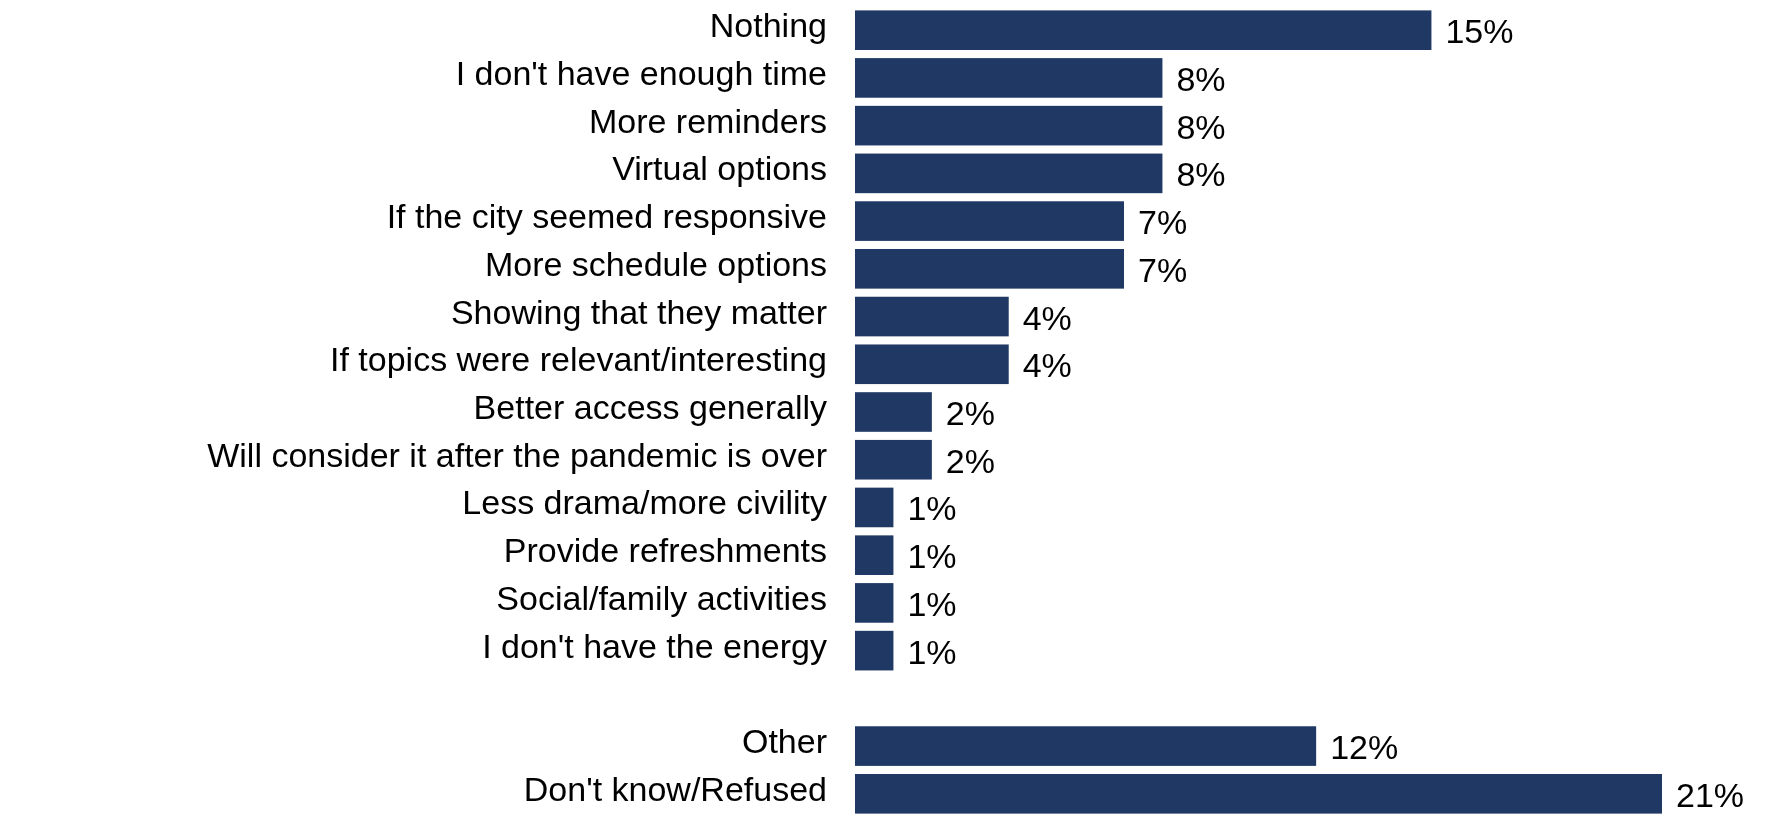 This screenshot has height=821, width=1783. What do you see at coordinates (578, 359) in the screenshot?
I see `y-tick-label: If topics were relevant/interesting` at bounding box center [578, 359].